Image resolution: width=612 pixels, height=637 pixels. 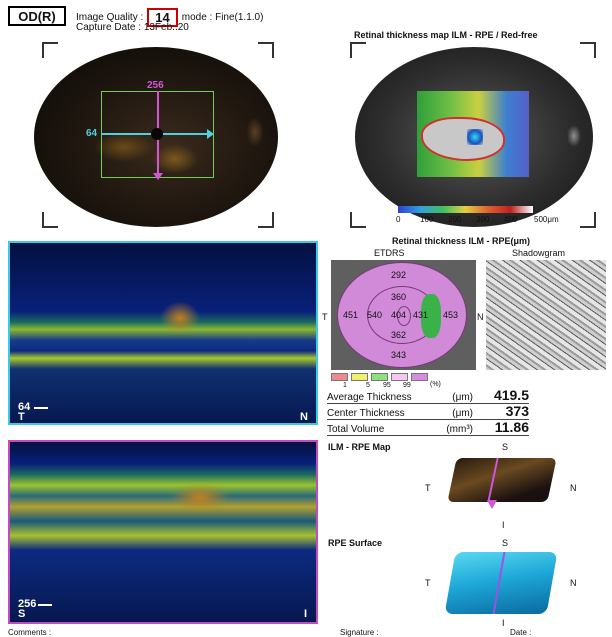 I want to click on quality-line: Image Quality : 14 mode : Fine(1.1.0), so click(x=169, y=17).